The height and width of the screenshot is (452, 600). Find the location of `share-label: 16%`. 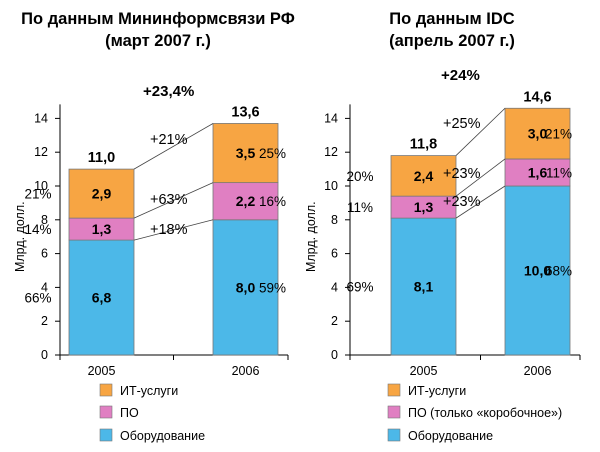

share-label: 16% is located at coordinates (272, 201).